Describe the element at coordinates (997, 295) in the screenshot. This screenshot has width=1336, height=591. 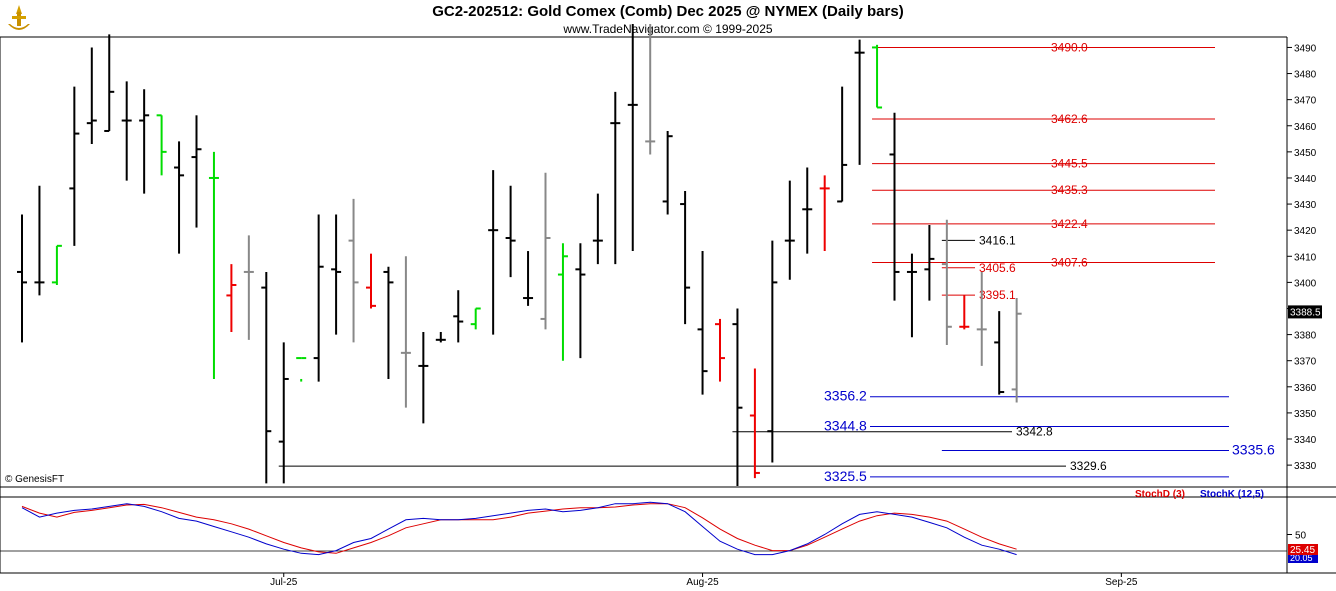
I see `level-label-3395.1: 3395.1` at that location.